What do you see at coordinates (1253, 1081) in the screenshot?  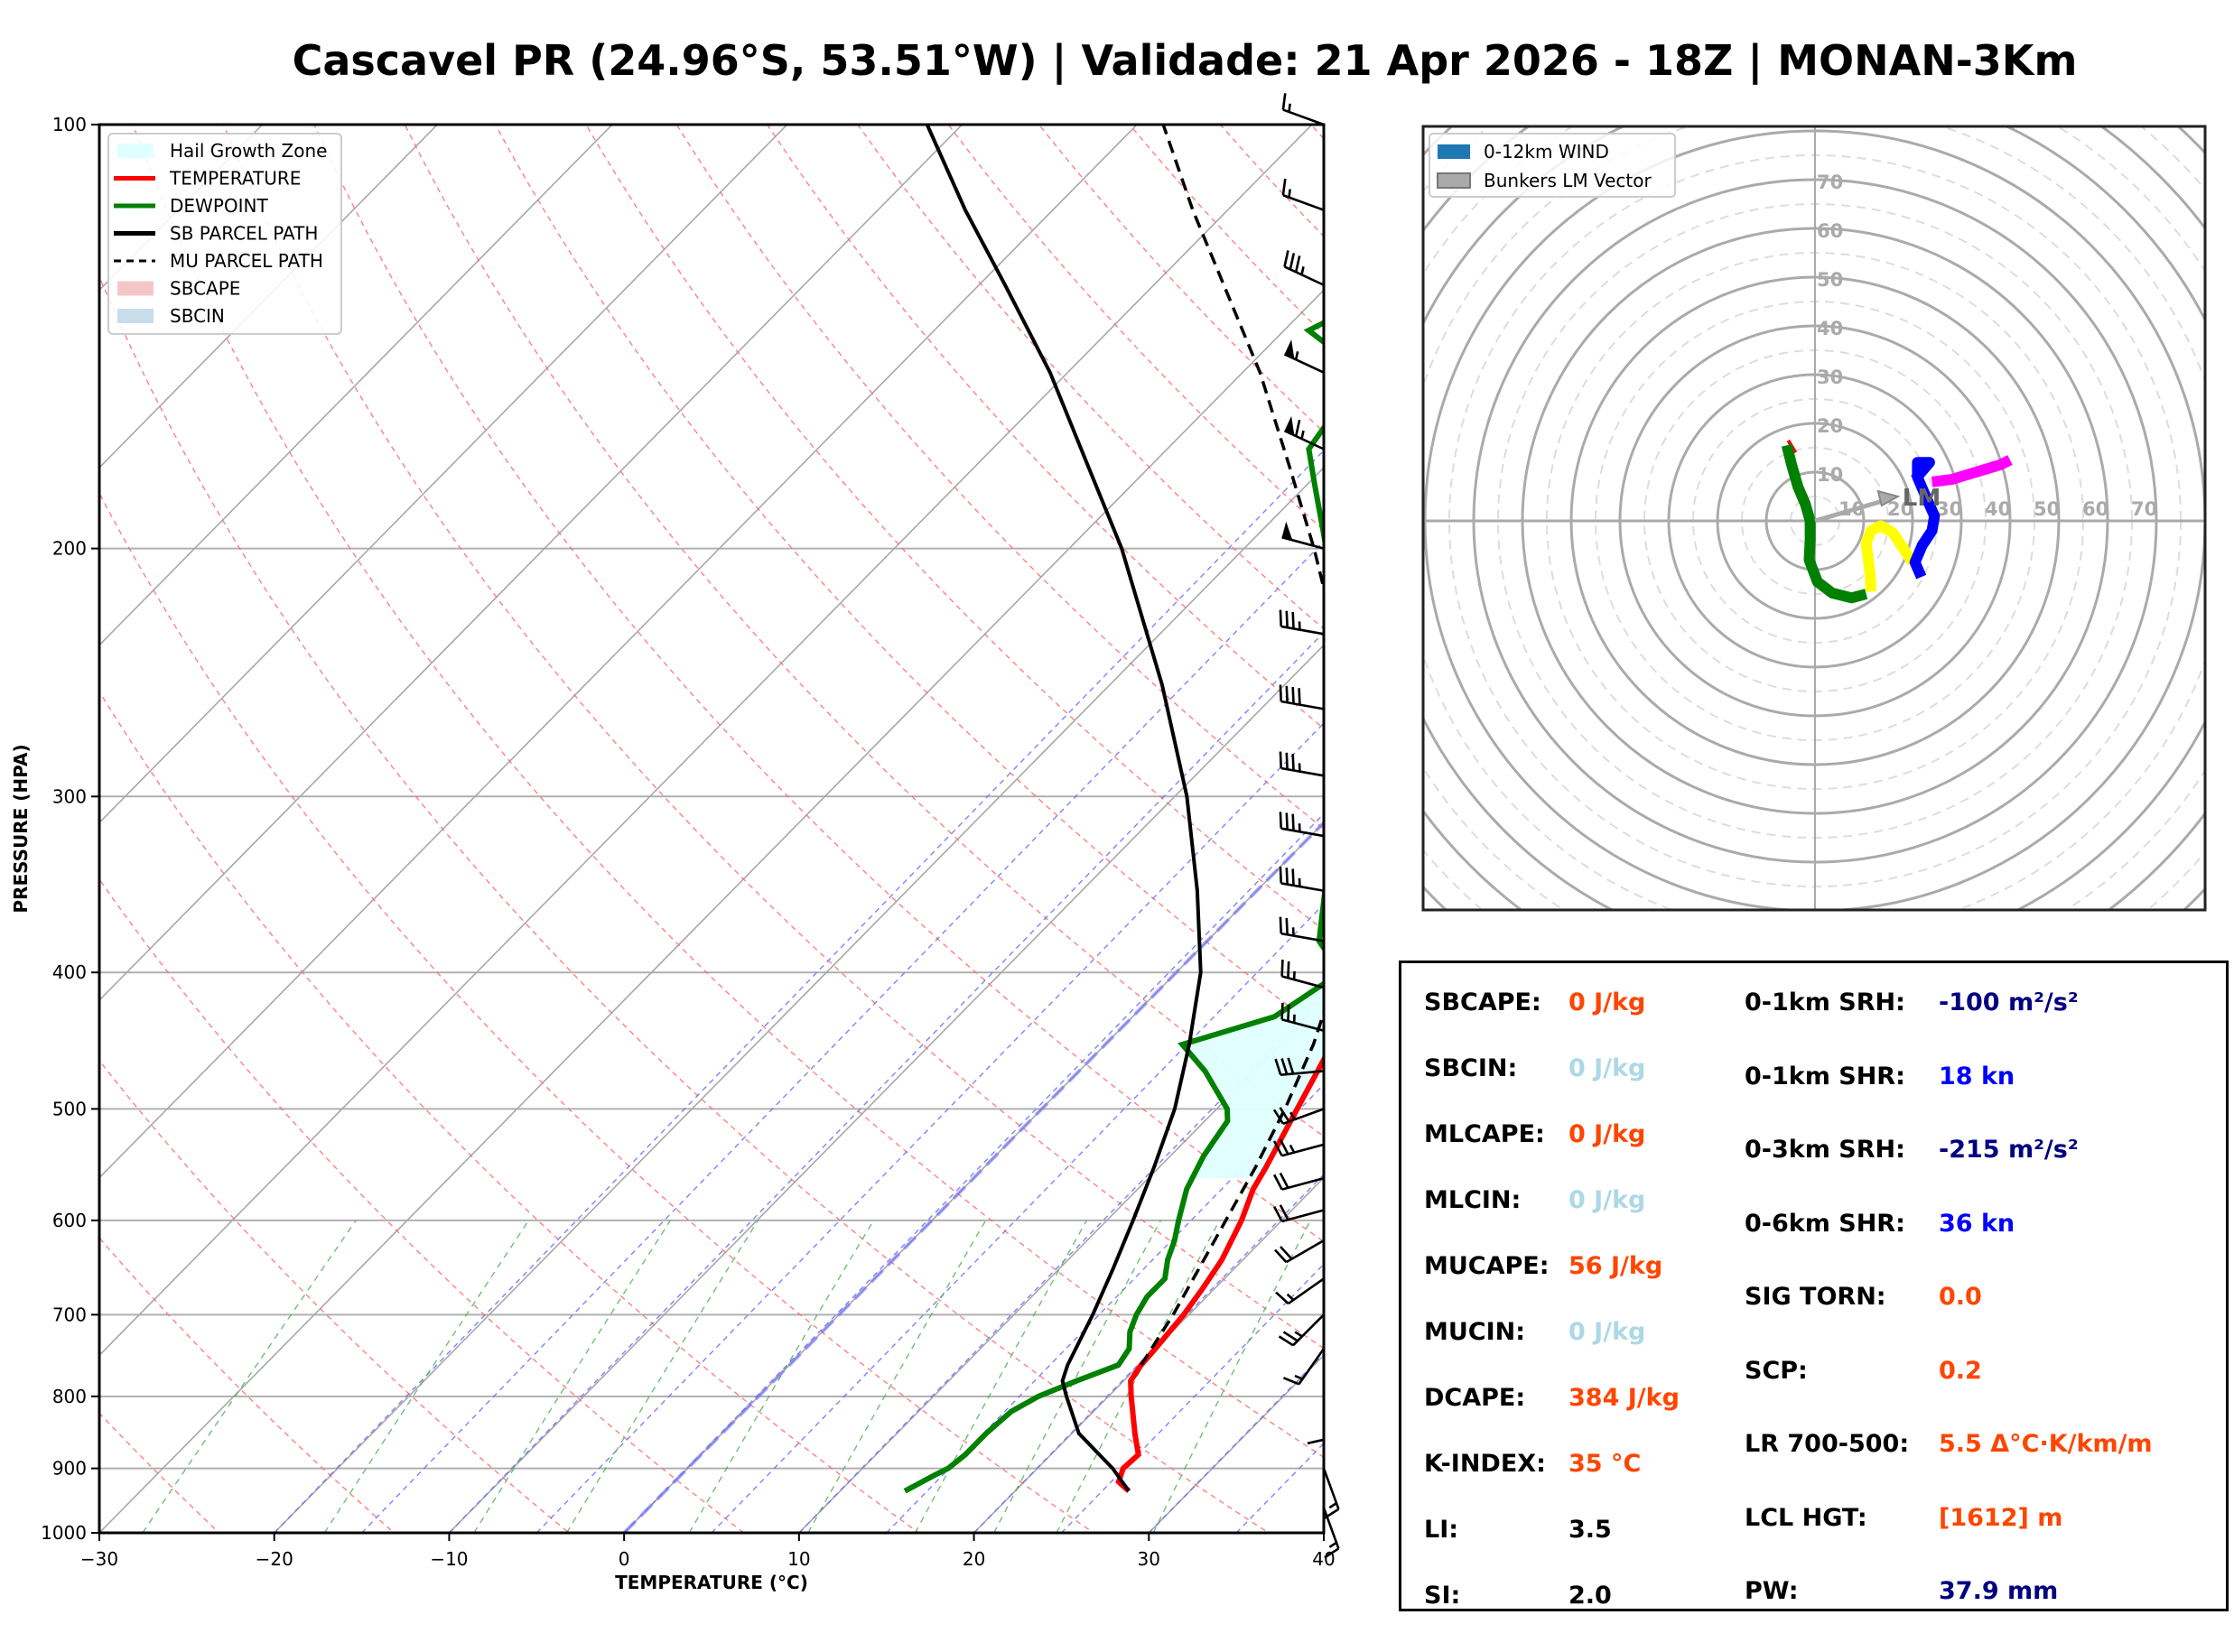 I see `hail-growth-zone-fill` at bounding box center [1253, 1081].